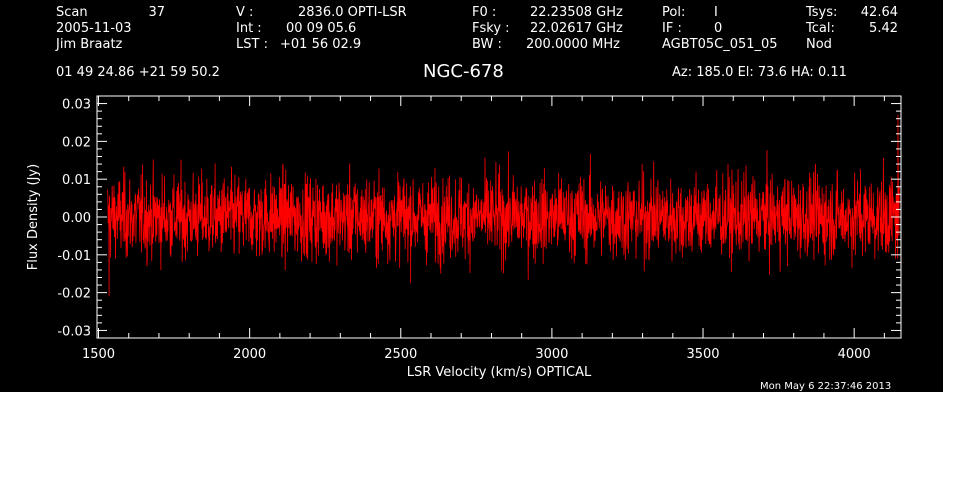 Image resolution: width=962 pixels, height=490 pixels. What do you see at coordinates (573, 44) in the screenshot?
I see `bandwidth-value: 200.0000 MHz` at bounding box center [573, 44].